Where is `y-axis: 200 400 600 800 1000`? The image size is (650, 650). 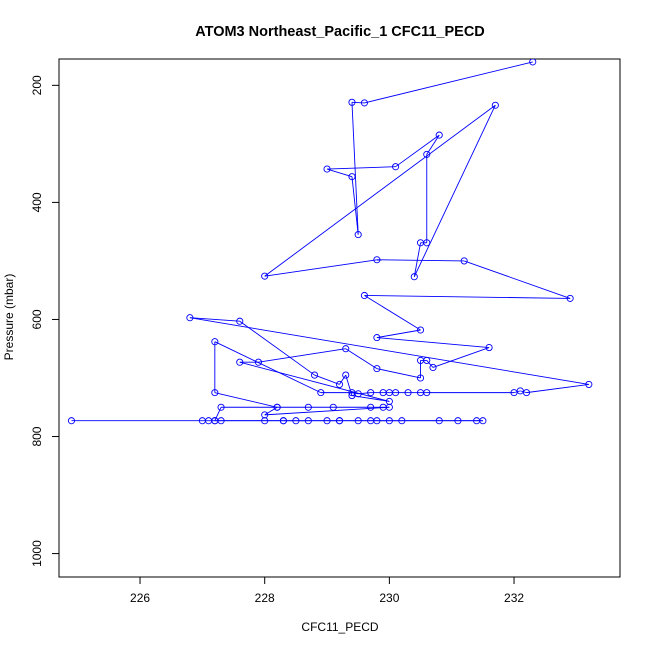 y-axis: 200 400 600 800 1000 is located at coordinates (44, 321).